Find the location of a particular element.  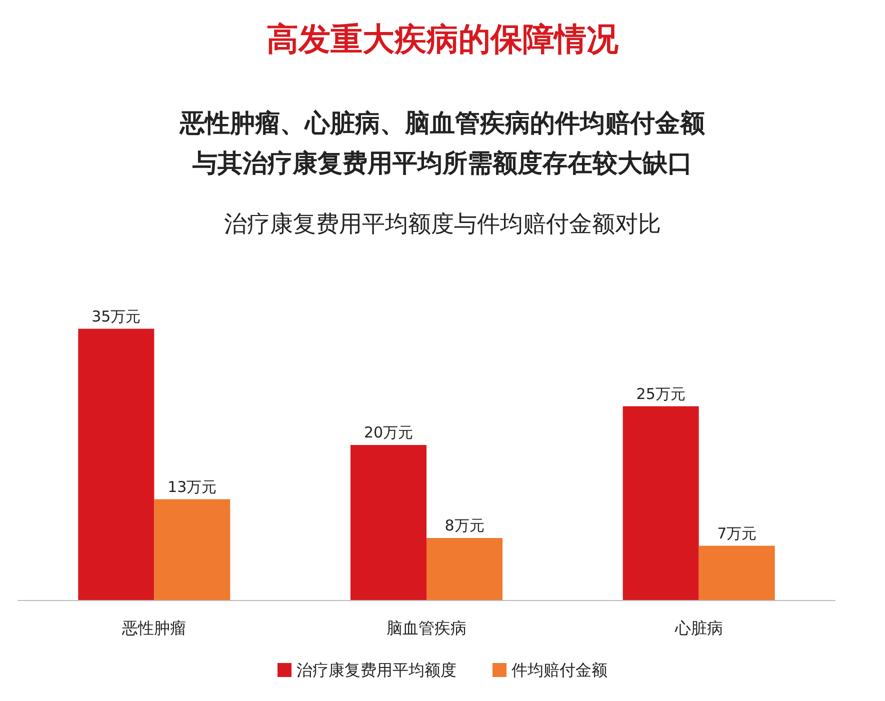

legend-label: 治疗康复费用平均额度 is located at coordinates (376, 670).